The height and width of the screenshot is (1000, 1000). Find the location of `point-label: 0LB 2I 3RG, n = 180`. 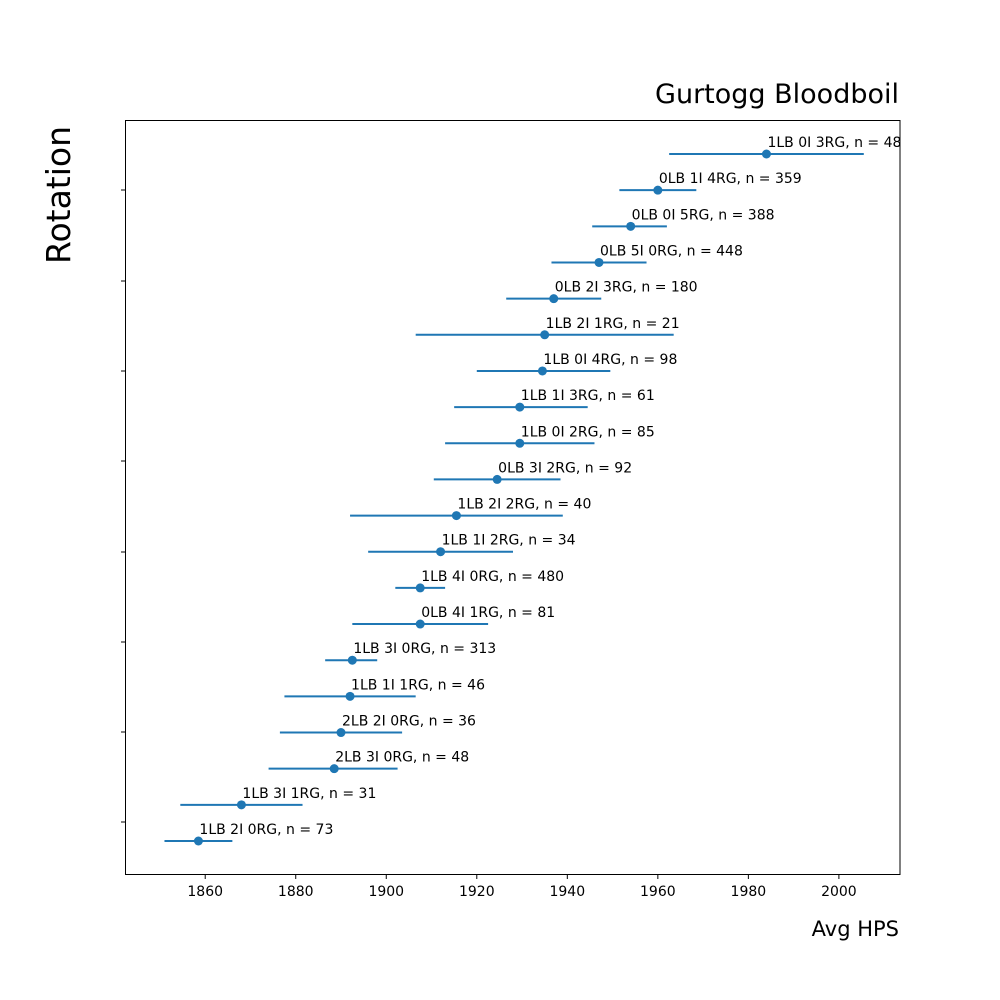

point-label: 0LB 2I 3RG, n = 180 is located at coordinates (626, 288).